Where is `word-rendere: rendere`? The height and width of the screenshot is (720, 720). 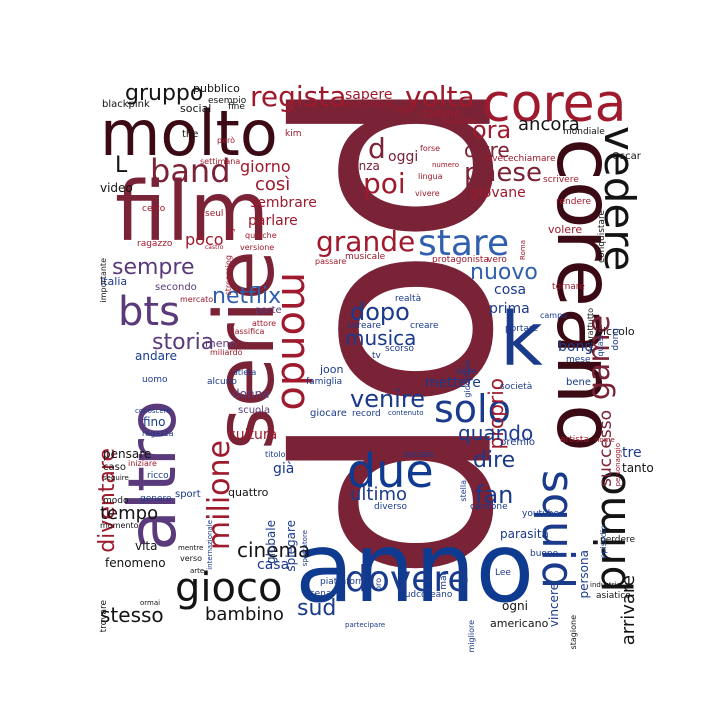
word-rendere: rendere is located at coordinates (574, 202).